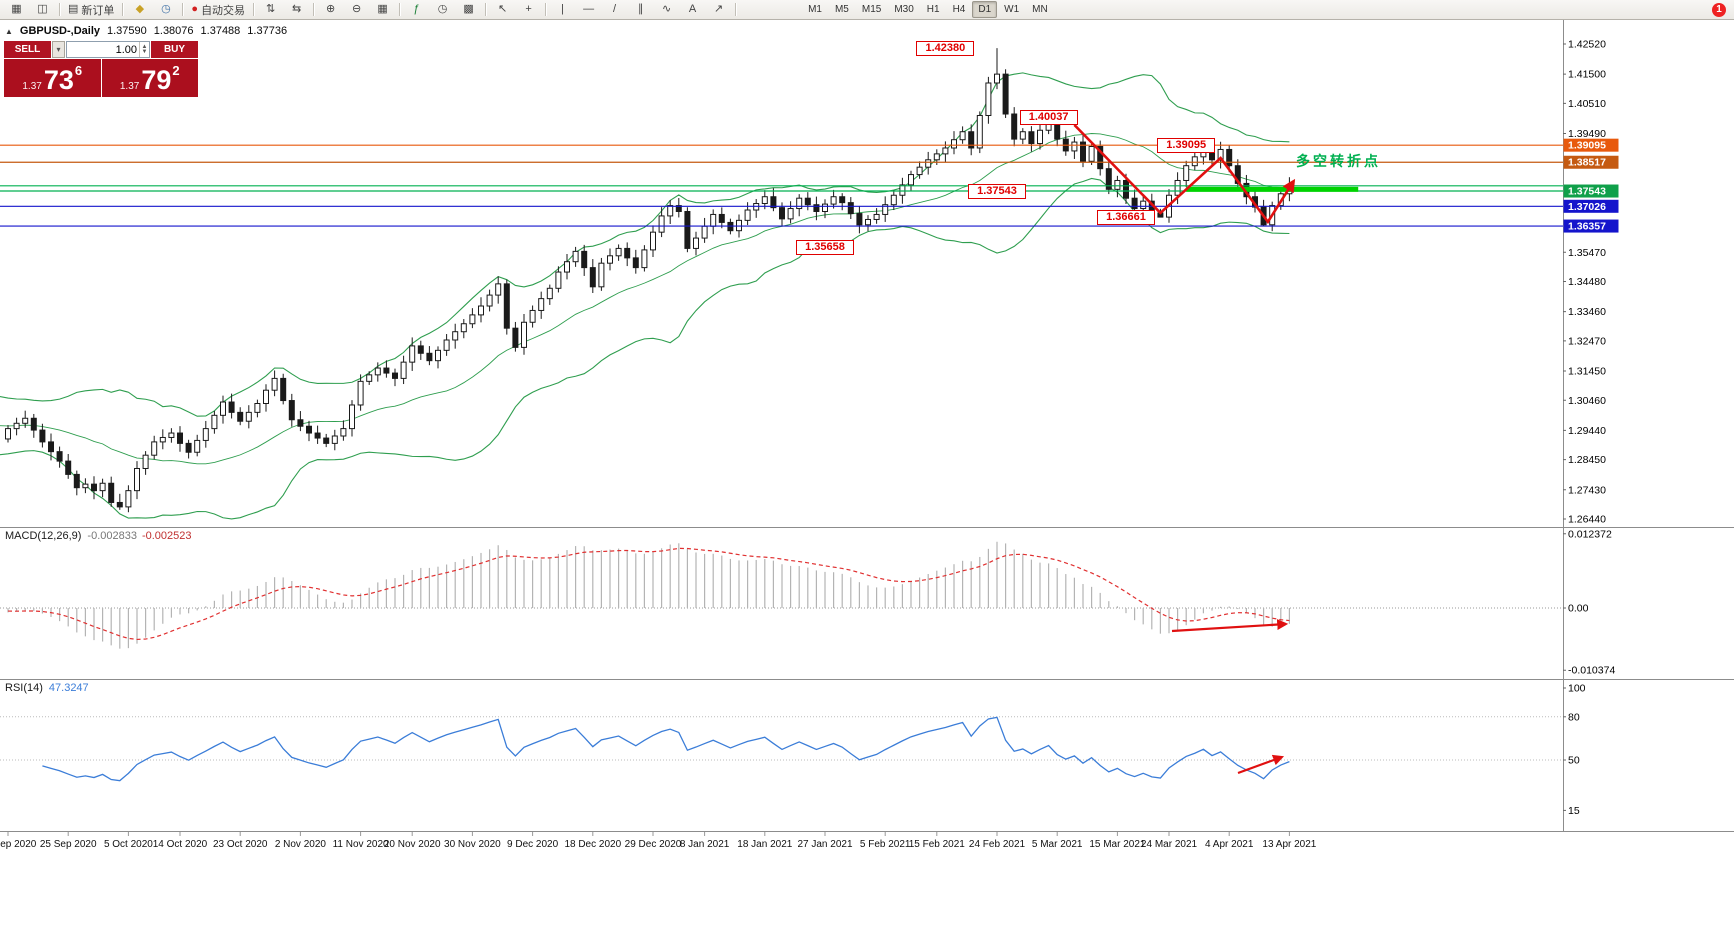 The height and width of the screenshot is (942, 1734). Describe the element at coordinates (903, 9) in the screenshot. I see `tf-m30-button: M30` at that location.